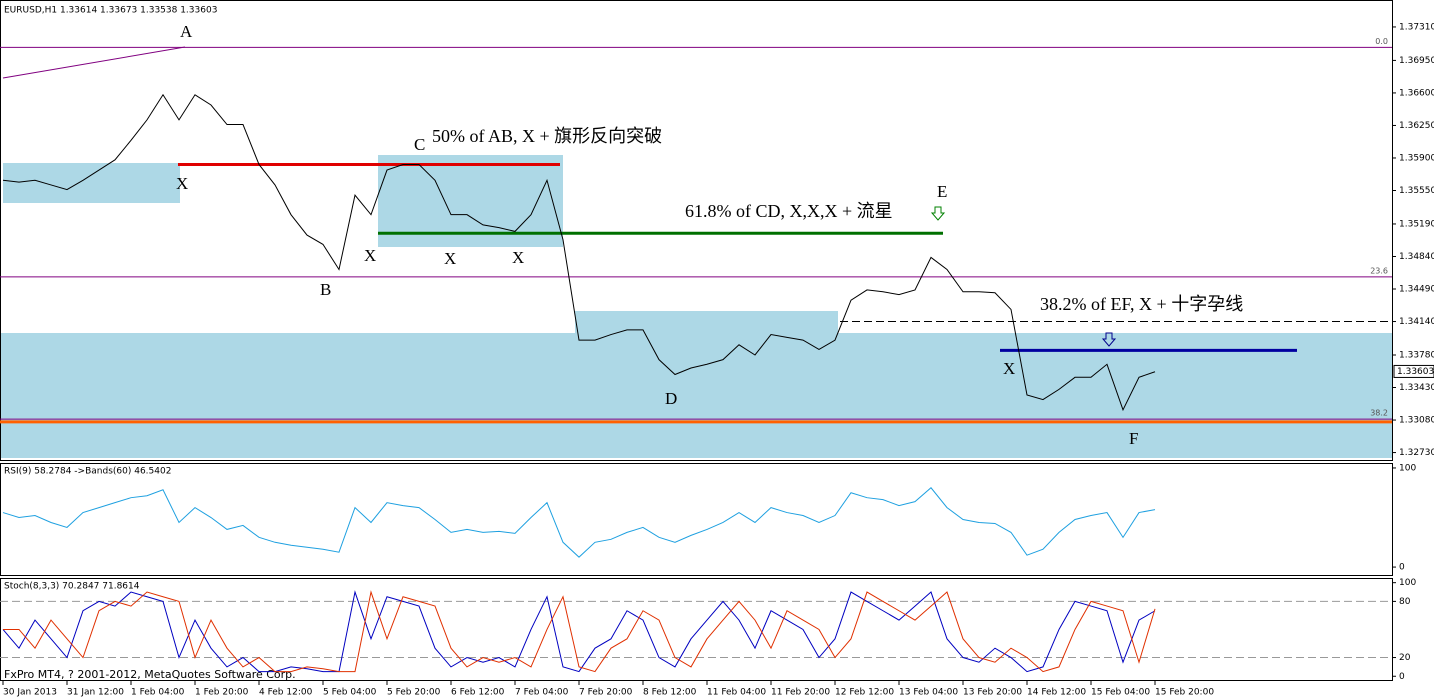 This screenshot has width=1434, height=700. Describe the element at coordinates (222, 693) in the screenshot. I see `x-tick-label: 1 Feb 20:00` at that location.